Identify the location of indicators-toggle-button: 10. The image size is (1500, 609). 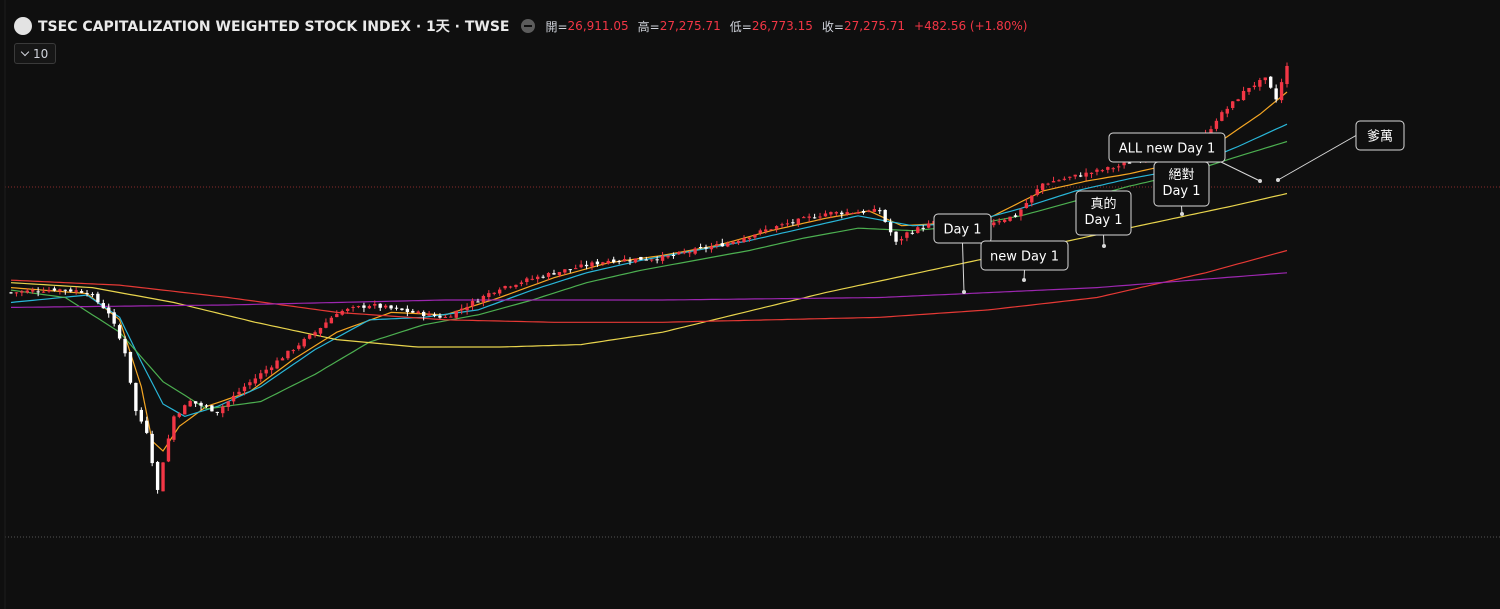
(35, 53).